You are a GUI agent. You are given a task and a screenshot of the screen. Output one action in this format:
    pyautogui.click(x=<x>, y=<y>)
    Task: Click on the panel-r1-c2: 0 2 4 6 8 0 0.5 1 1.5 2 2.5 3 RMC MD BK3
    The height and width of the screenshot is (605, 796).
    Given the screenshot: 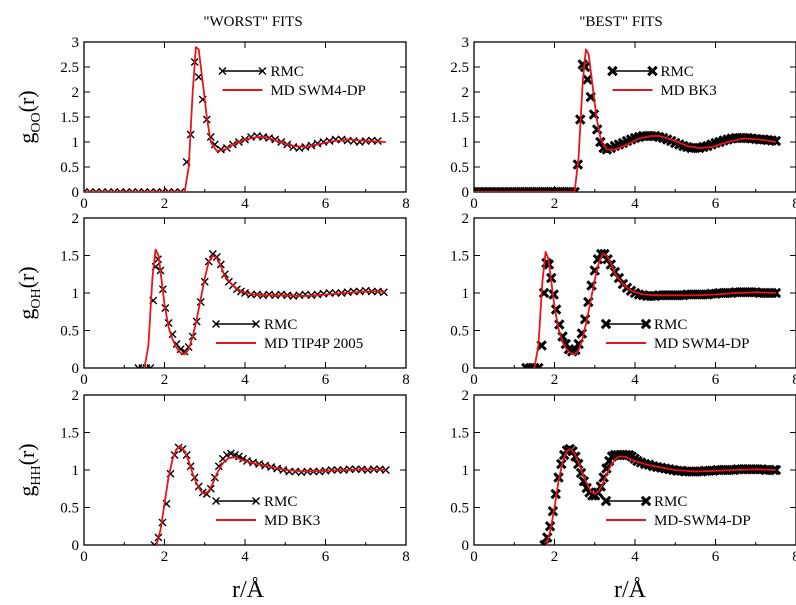 What is the action you would take?
    pyautogui.click(x=623, y=123)
    